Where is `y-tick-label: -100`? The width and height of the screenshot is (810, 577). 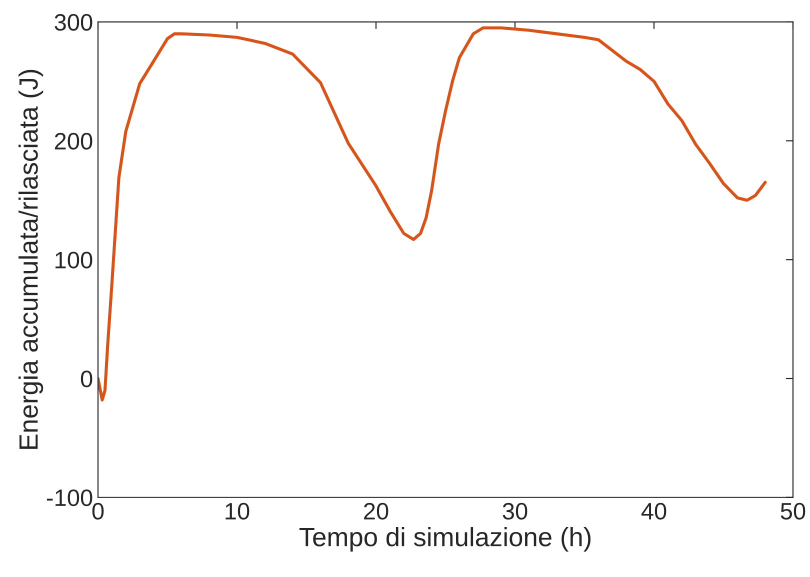 y-tick-label: -100 is located at coordinates (69, 497).